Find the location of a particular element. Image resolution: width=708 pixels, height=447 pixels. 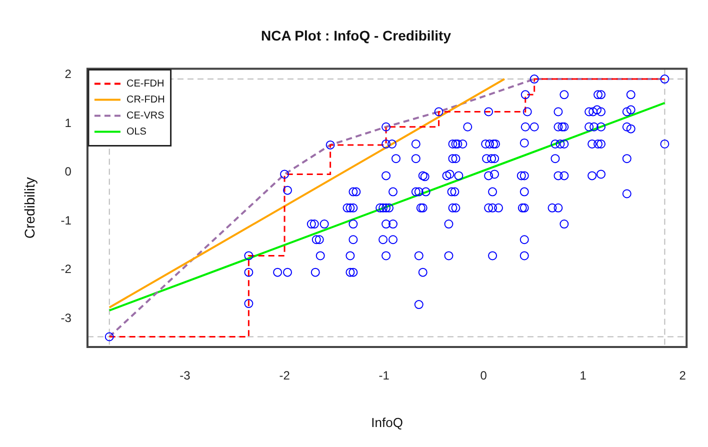

y-tick-label: 1 is located at coordinates (68, 123).